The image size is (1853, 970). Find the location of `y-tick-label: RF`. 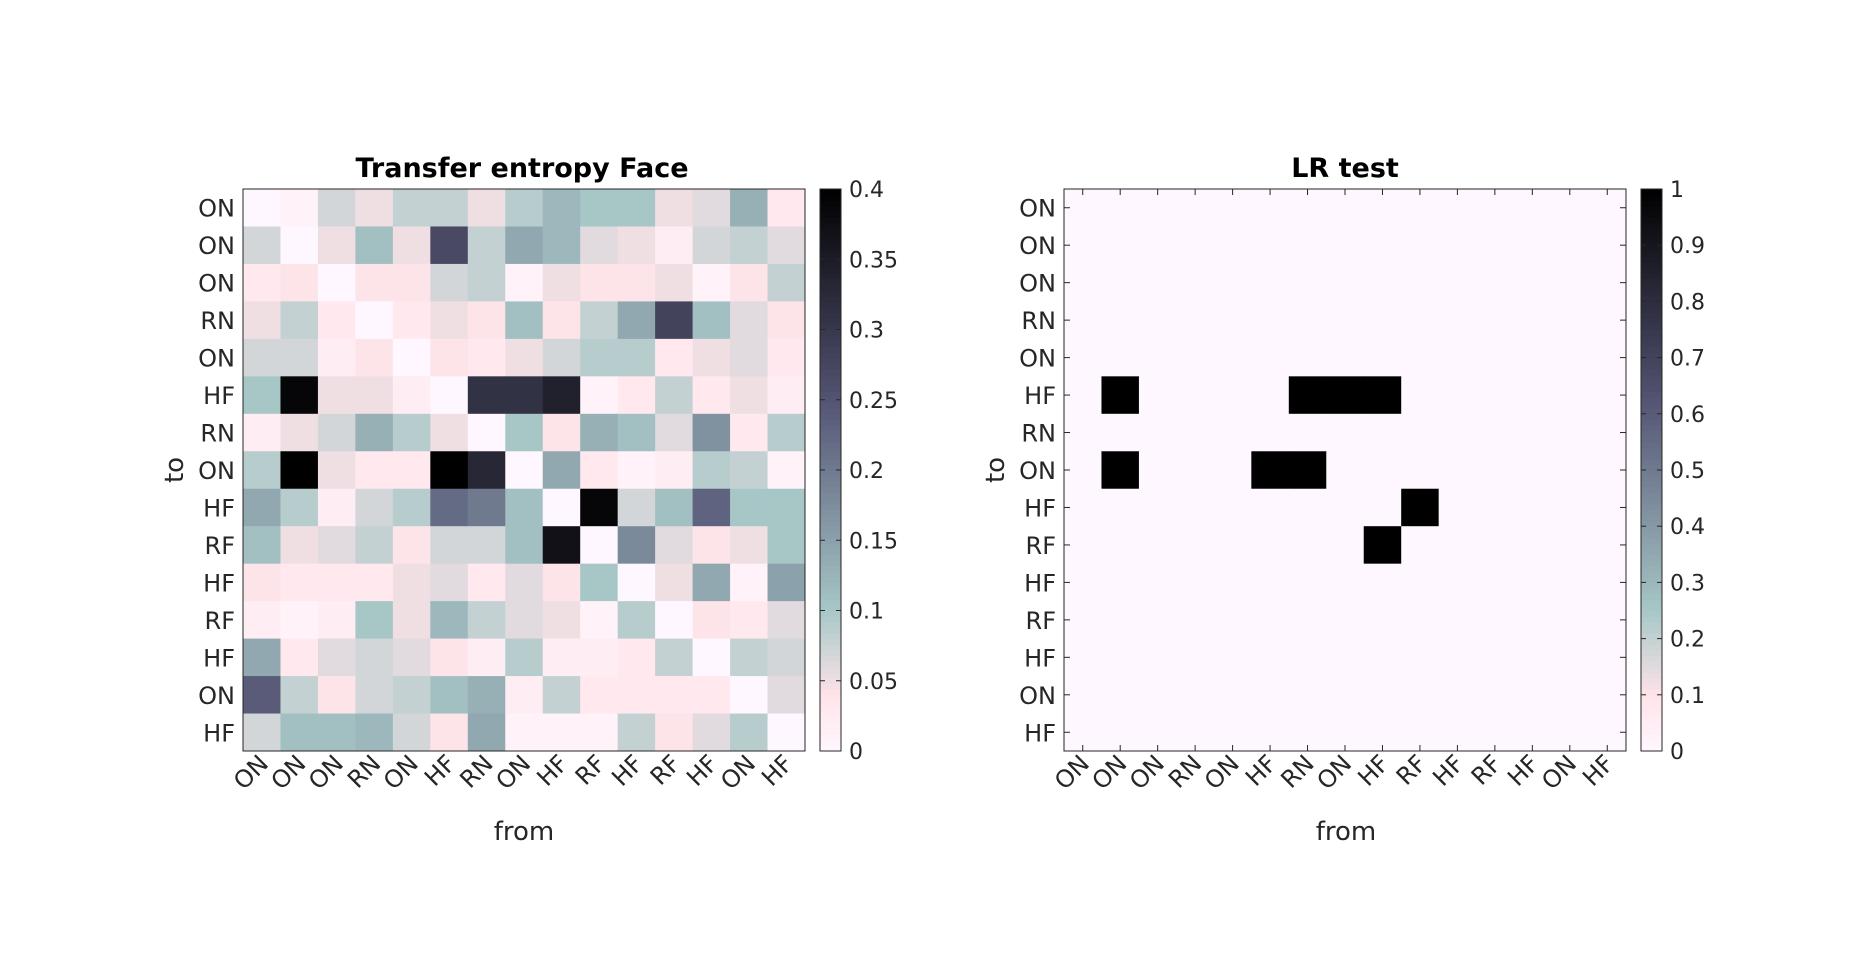

y-tick-label: RF is located at coordinates (1041, 546).